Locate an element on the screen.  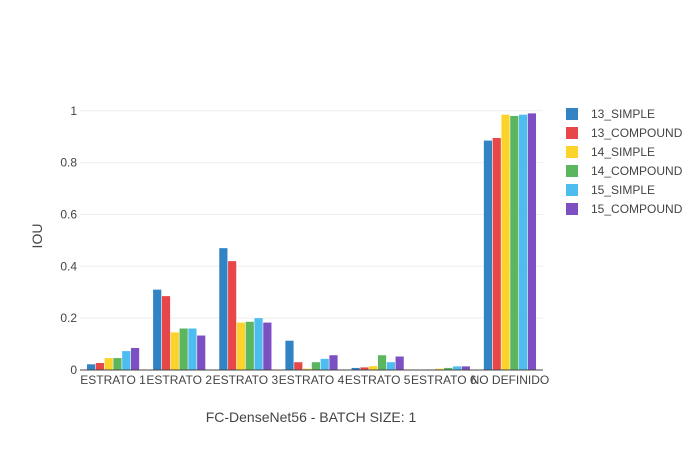
legend-item: 14_SIMPLE is located at coordinates (610, 152).